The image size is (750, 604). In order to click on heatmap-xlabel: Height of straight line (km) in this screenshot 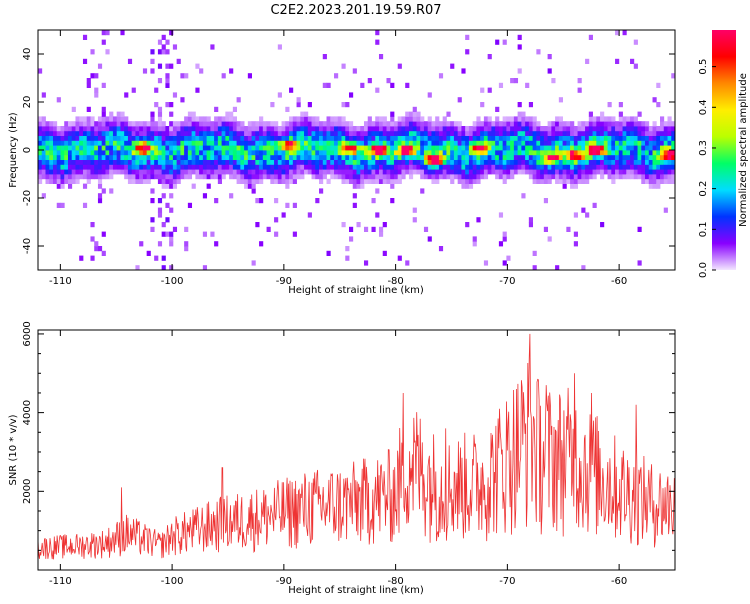, I will do `click(356, 290)`.